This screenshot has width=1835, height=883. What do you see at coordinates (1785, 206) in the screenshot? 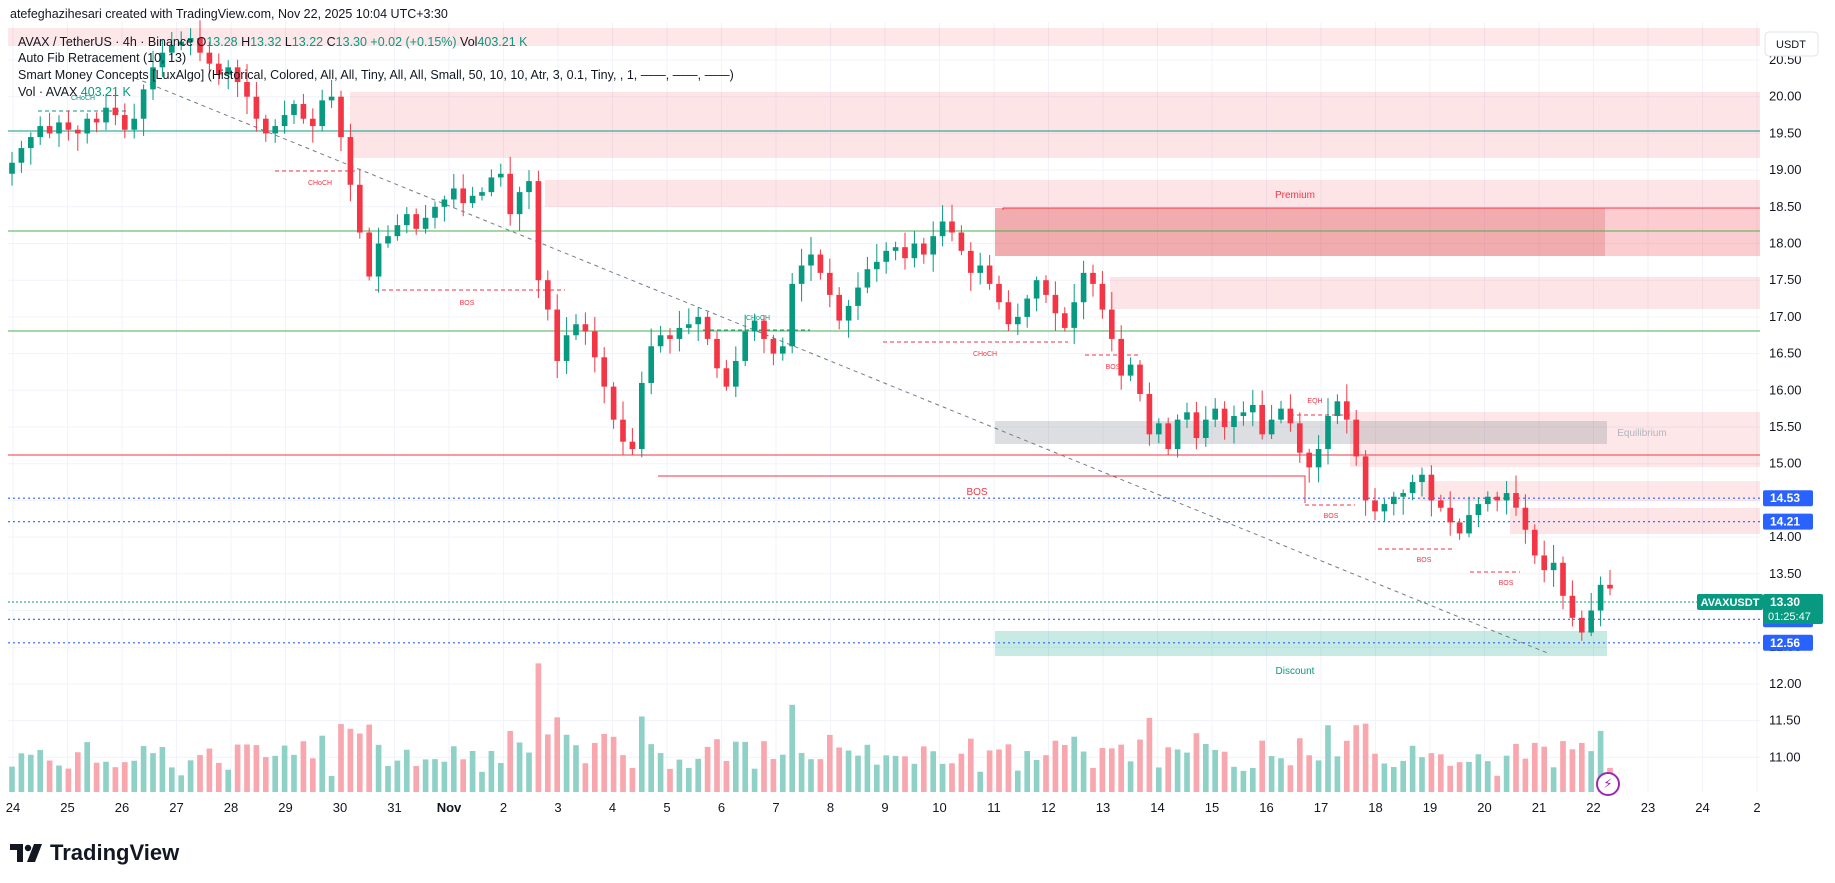
I see `price-tick-label: 18.50` at bounding box center [1785, 206].